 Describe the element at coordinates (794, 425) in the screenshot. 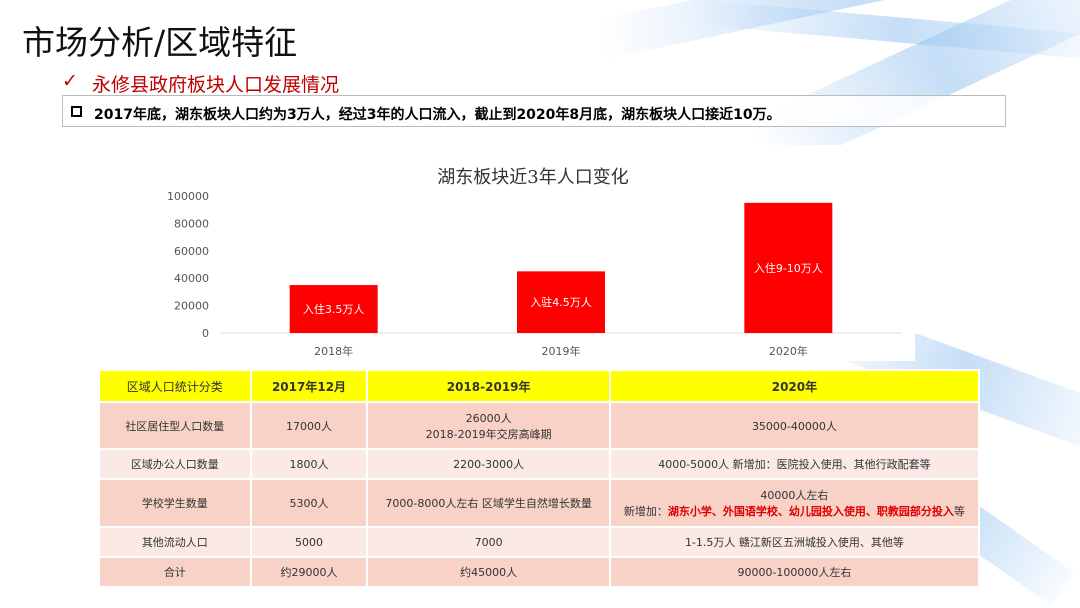

I see `table-cell: 35000-40000人` at that location.